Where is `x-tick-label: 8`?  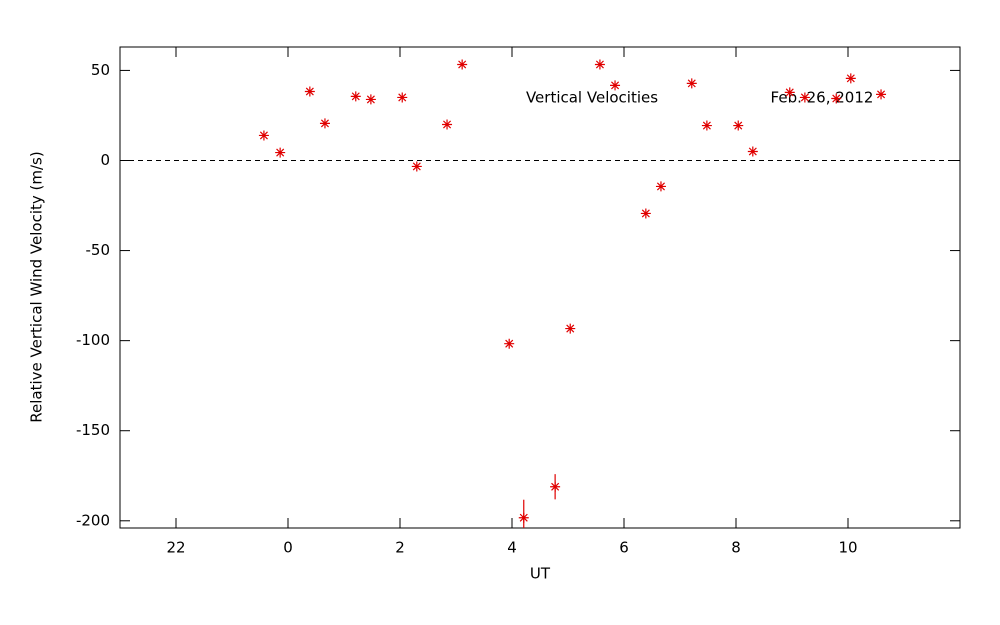
x-tick-label: 8 is located at coordinates (736, 548).